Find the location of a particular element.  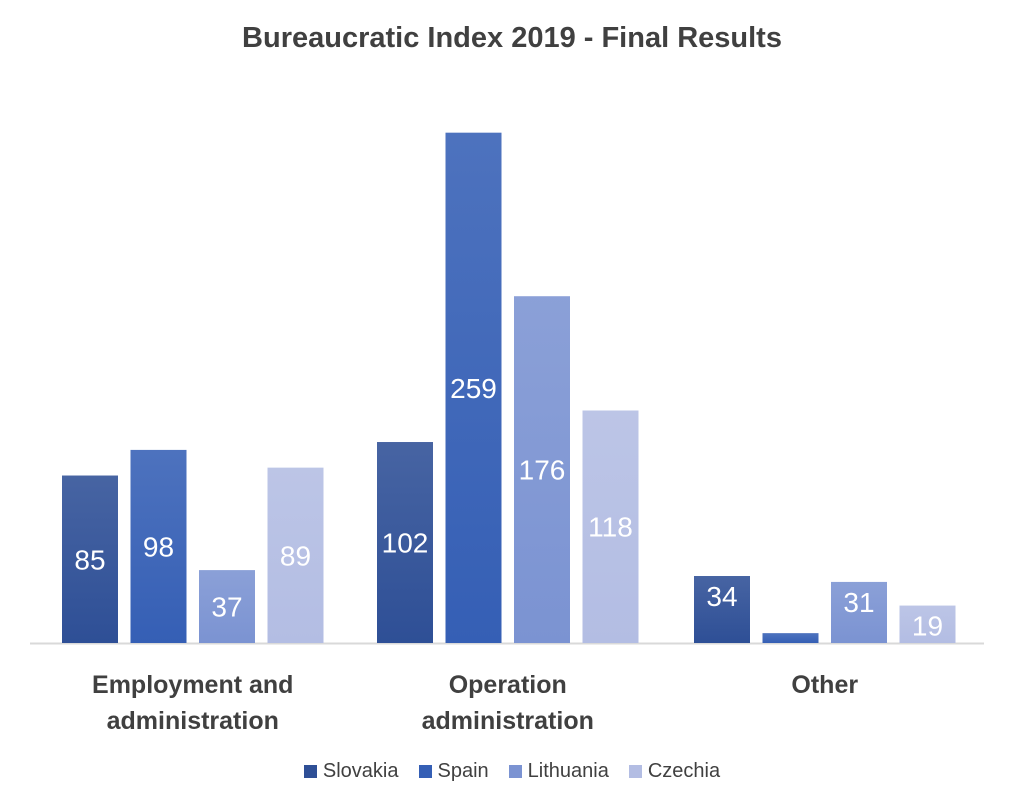

data-label: 118 is located at coordinates (610, 527).